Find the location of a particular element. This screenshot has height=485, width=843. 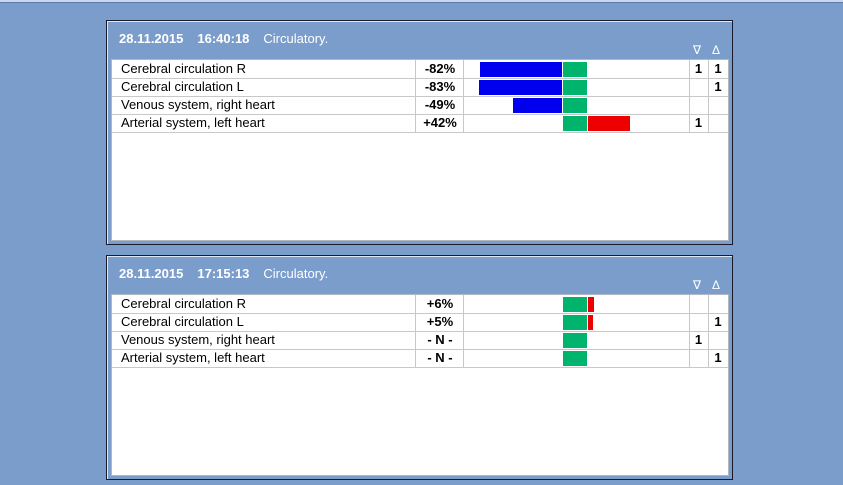

panel-time: 16:40:18 is located at coordinates (223, 38).